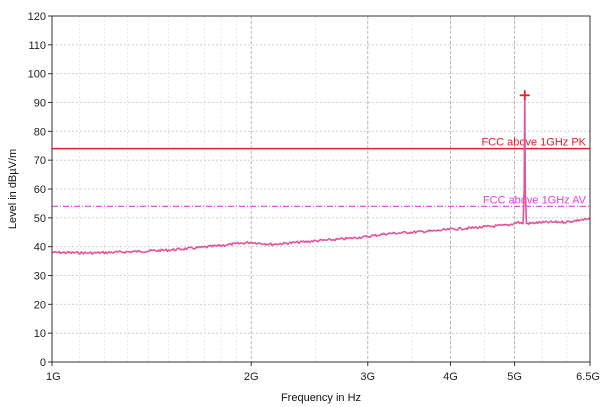  Describe the element at coordinates (37, 75) in the screenshot. I see `y-tick-label: 100` at that location.